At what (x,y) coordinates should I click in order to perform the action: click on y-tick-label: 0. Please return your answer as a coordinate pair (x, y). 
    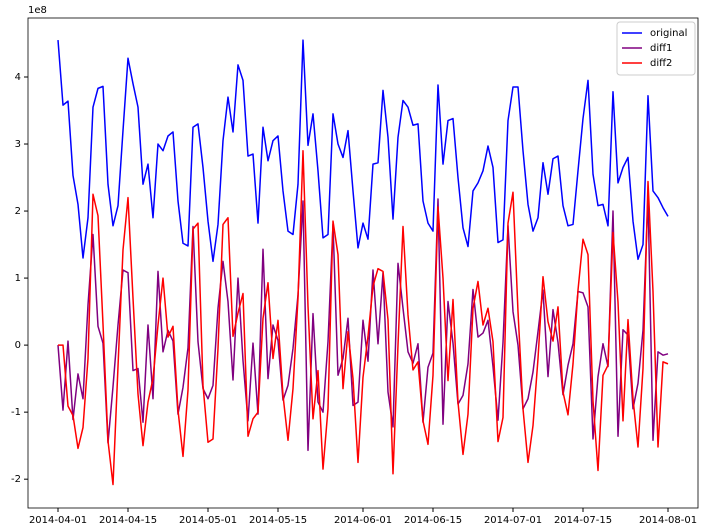
    Looking at the image, I should click on (18, 345).